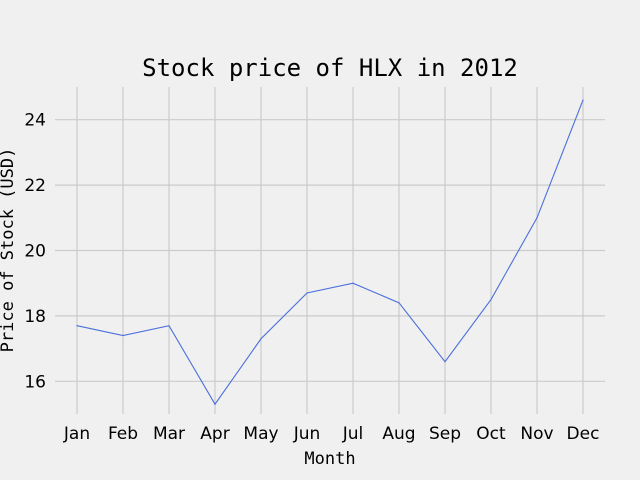 This screenshot has height=480, width=640. Describe the element at coordinates (583, 434) in the screenshot. I see `x-tick-label: Dec` at that location.